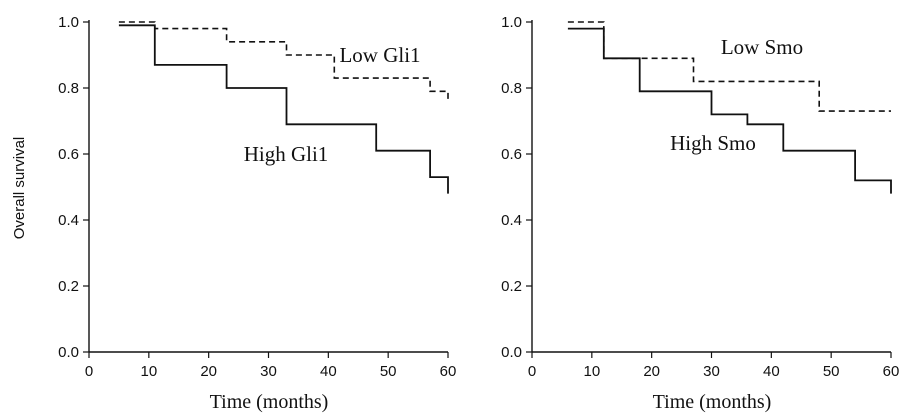 This screenshot has width=905, height=413. Describe the element at coordinates (19, 188) in the screenshot. I see `chart-1-y-axis-title: Overall survival` at that location.